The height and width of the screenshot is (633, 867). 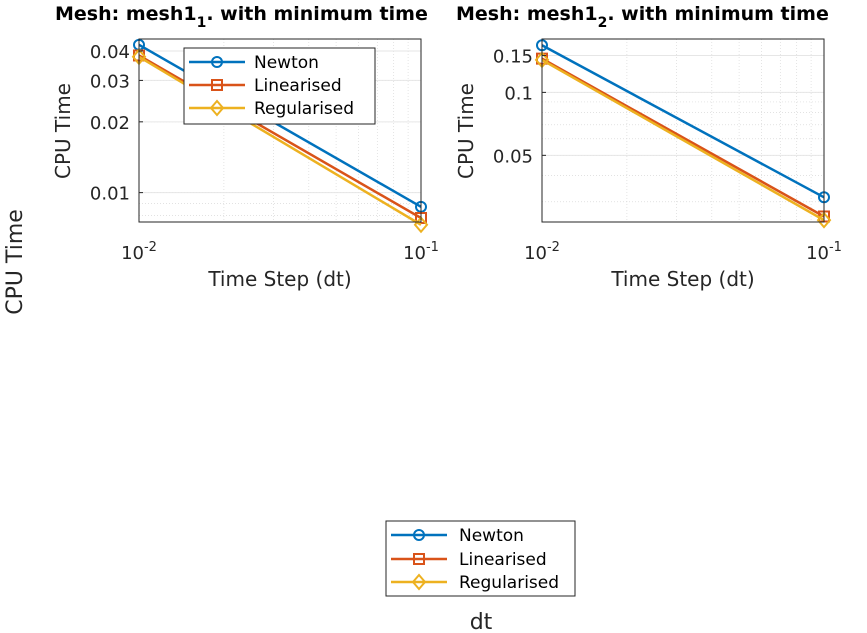 I want to click on subplot-2-x-label: Time Step (dt), so click(x=682, y=279).